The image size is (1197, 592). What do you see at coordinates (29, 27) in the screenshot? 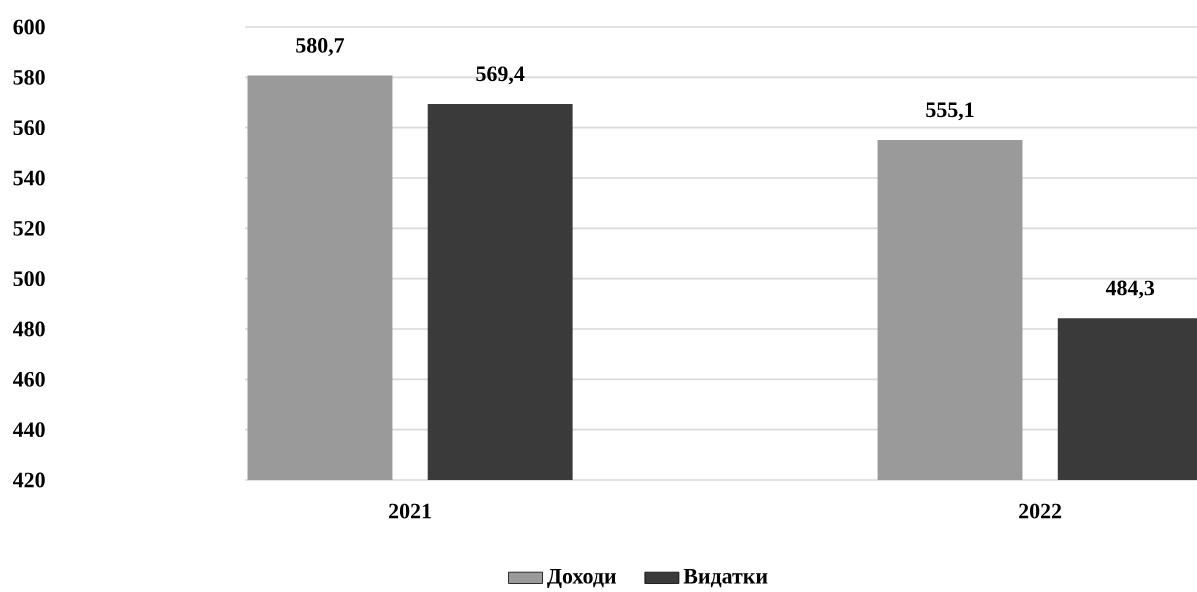
I see `y-tick-label: 600` at bounding box center [29, 27].